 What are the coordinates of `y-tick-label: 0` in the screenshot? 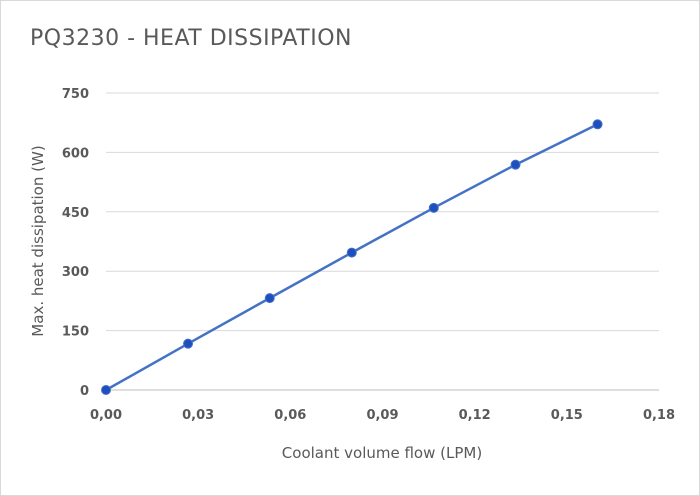 It's located at (84, 391).